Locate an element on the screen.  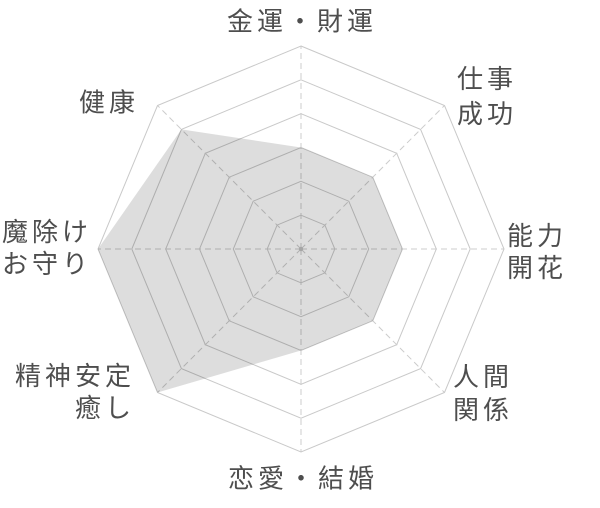
grid-ring is located at coordinates (301, 249).